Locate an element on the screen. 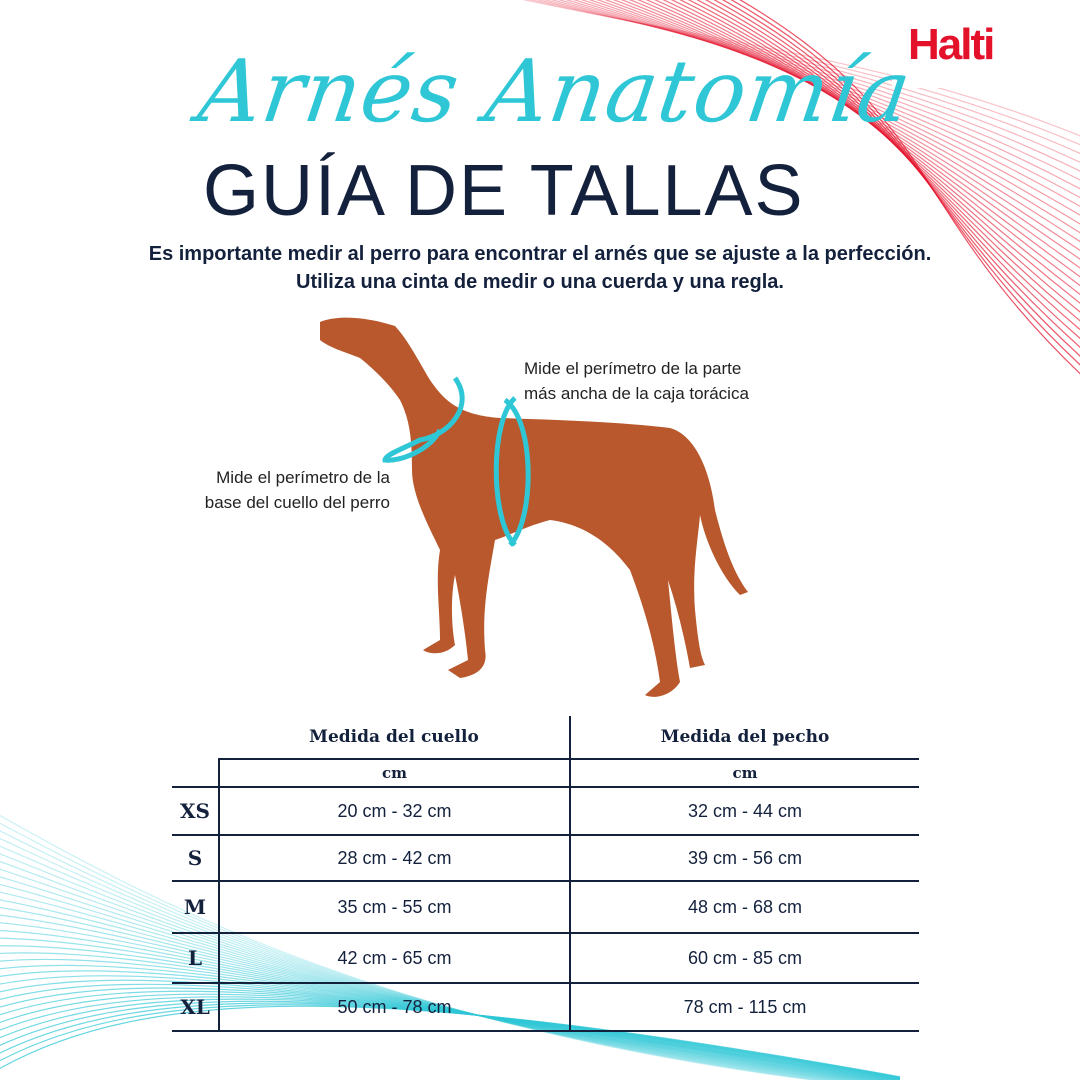 This screenshot has width=1080, height=1080. neck-value: 50 cm - 78 cm is located at coordinates (394, 1007).